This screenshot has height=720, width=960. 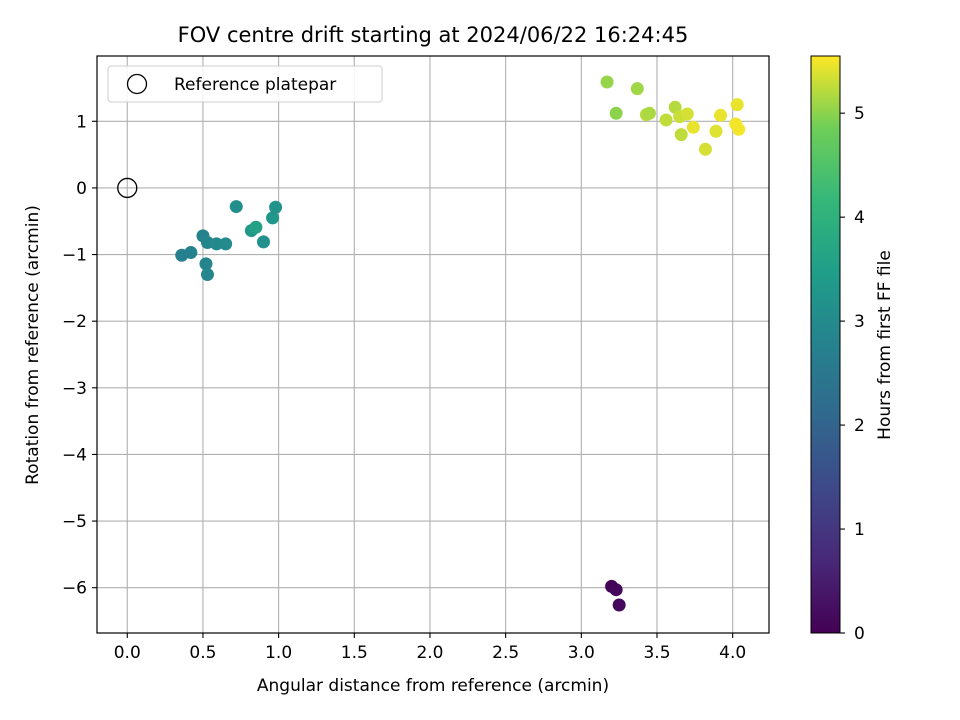 What do you see at coordinates (81, 122) in the screenshot?
I see `y-tick-label: 1` at bounding box center [81, 122].